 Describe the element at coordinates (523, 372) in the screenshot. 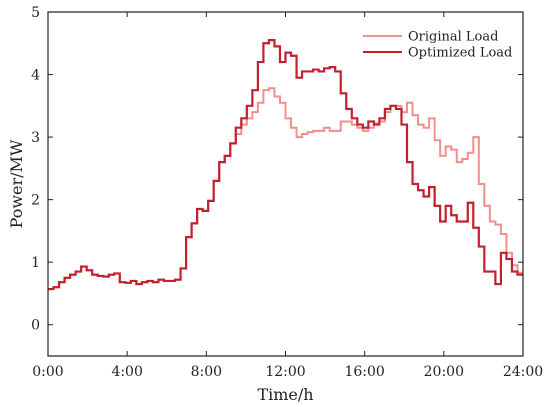

I see `x-tick-label: 24:00` at that location.